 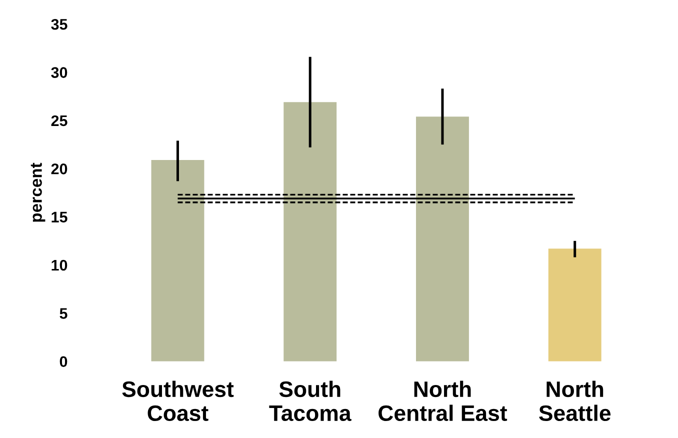 I want to click on x-tick-label: South Tacoma, so click(x=310, y=401).